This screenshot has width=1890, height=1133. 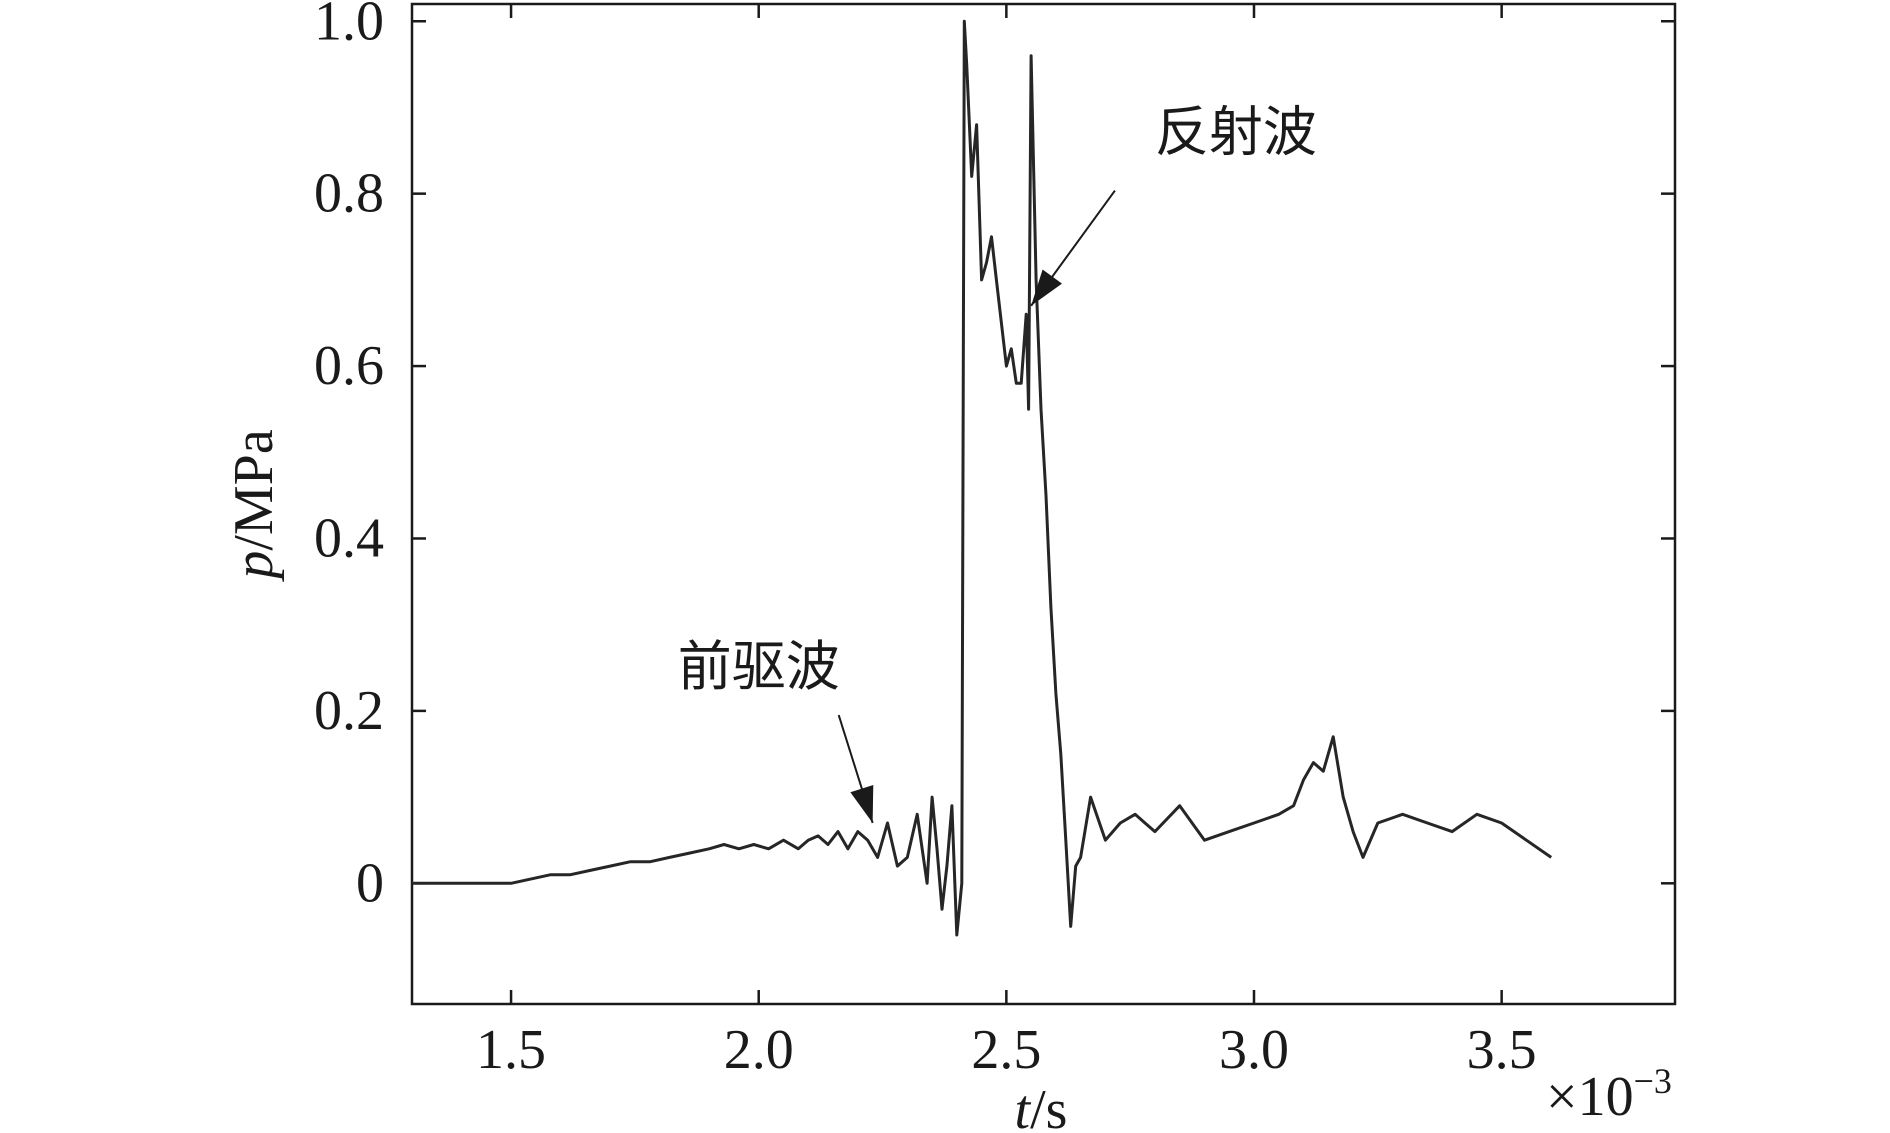 What do you see at coordinates (1502, 1050) in the screenshot?
I see `x-tick-label: 3.5` at bounding box center [1502, 1050].